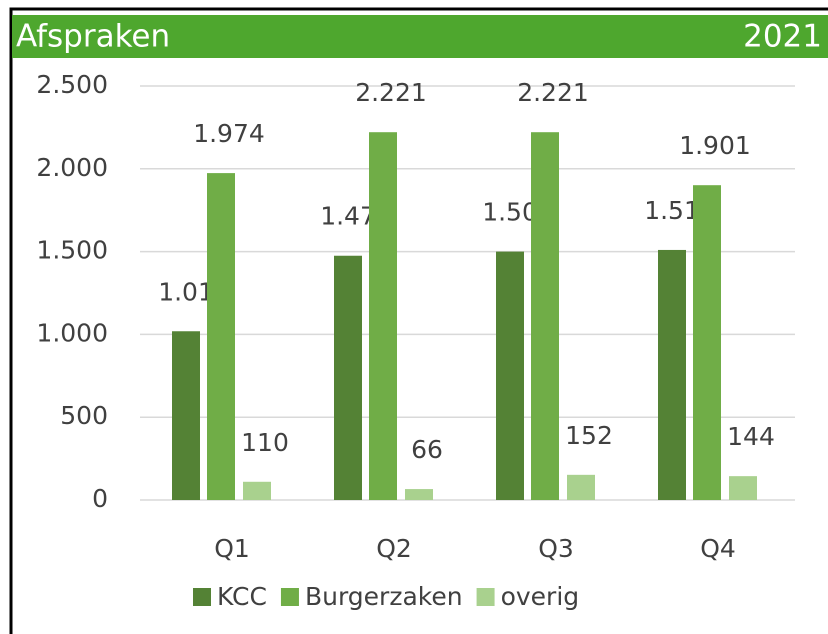  I want to click on value-label: 152, so click(589, 435).